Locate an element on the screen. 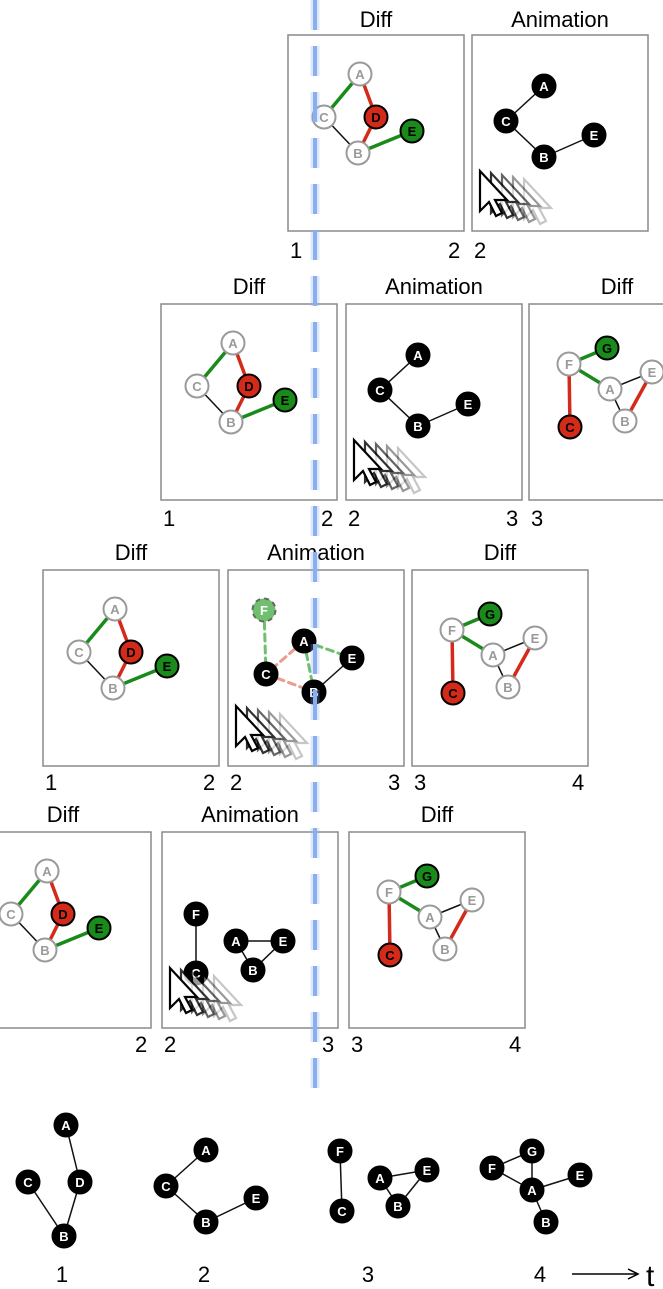 The height and width of the screenshot is (1289, 663). animation-panel: Animation A C B E 2 is located at coordinates (560, 135).